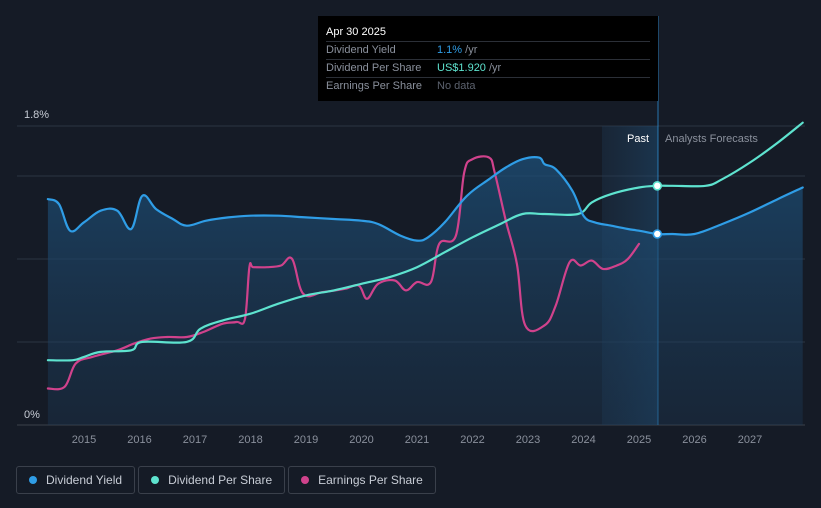  Describe the element at coordinates (450, 50) in the screenshot. I see `tooltip-value-number: 1.1%` at that location.